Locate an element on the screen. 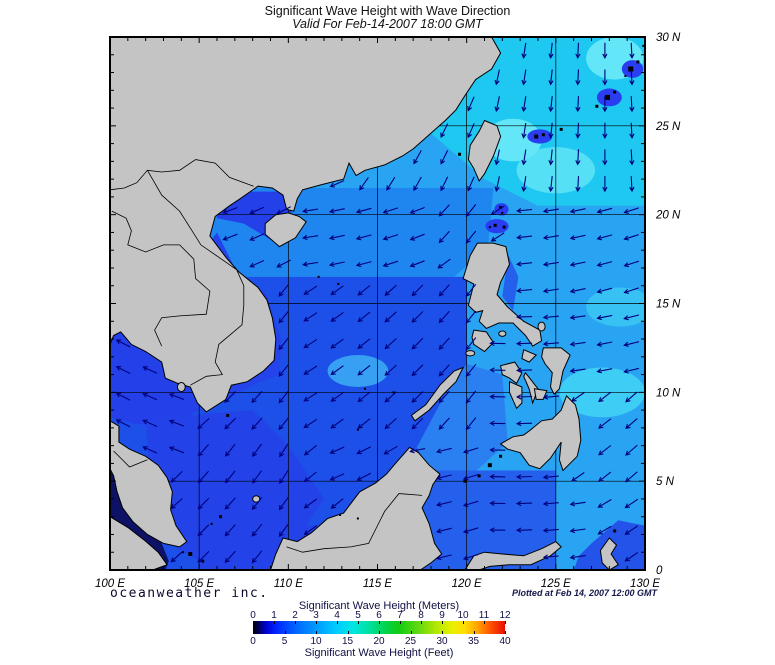  feet-tick-label: 25 is located at coordinates (410, 641).